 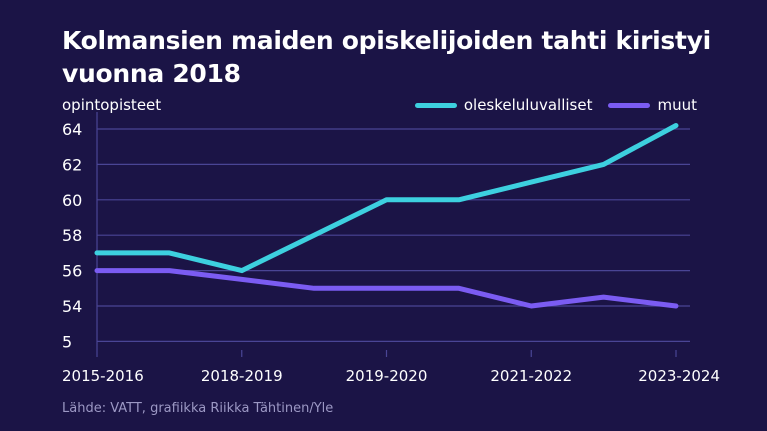 I want to click on y-tick-label: 62, so click(x=72, y=164).